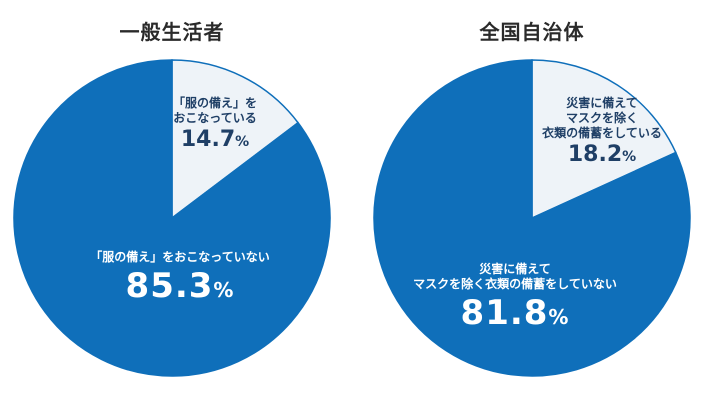 This screenshot has width=710, height=402. What do you see at coordinates (215, 139) in the screenshot?
I see `left-minor-percent: 14.7%` at bounding box center [215, 139].